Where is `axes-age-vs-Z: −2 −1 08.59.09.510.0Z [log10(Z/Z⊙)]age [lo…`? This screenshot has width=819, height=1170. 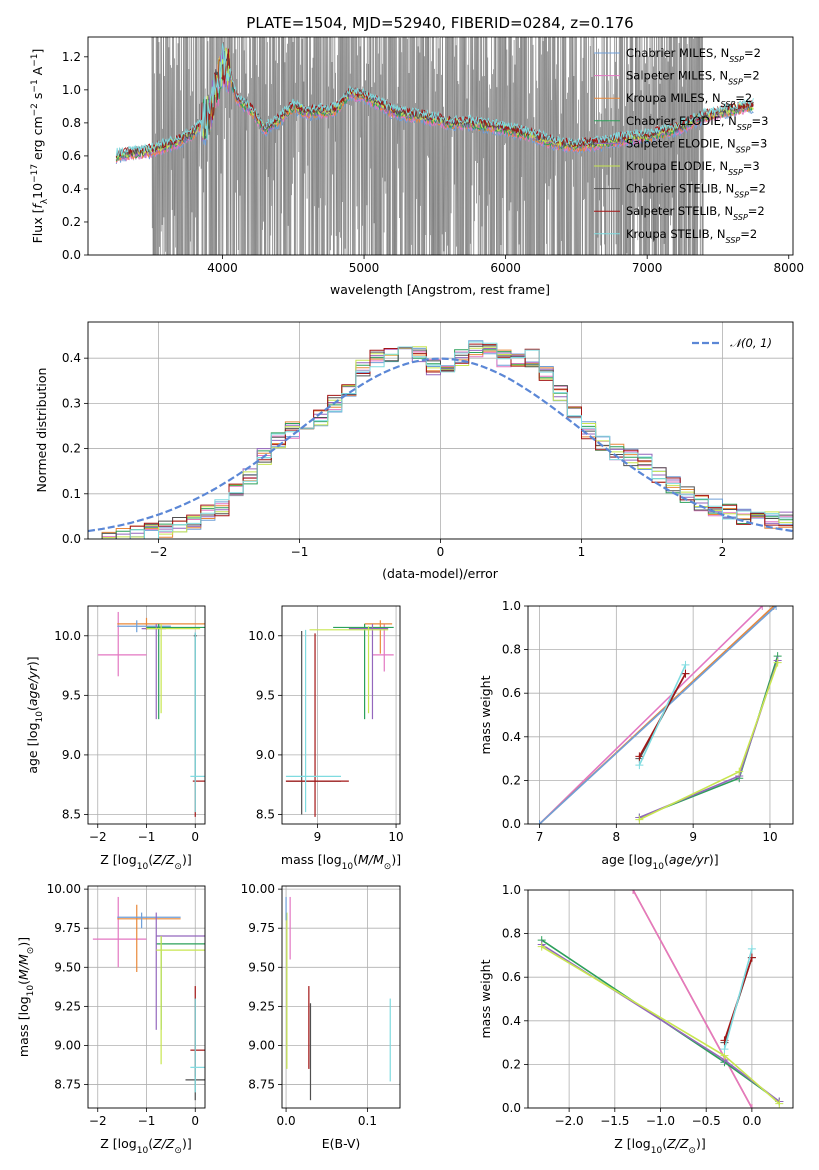
axes-age-vs-Z: −2 −1 08.59.09.510.0Z [log10(Z/Z⊙)]age [lo… is located at coordinates (115, 738).